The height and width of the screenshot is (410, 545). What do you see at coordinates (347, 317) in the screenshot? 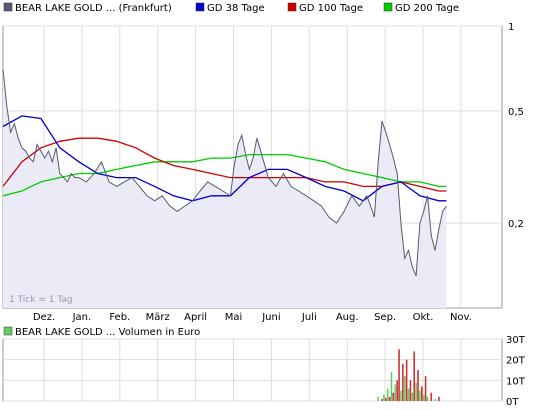
I see `x-tick-label: Aug.` at bounding box center [347, 317].